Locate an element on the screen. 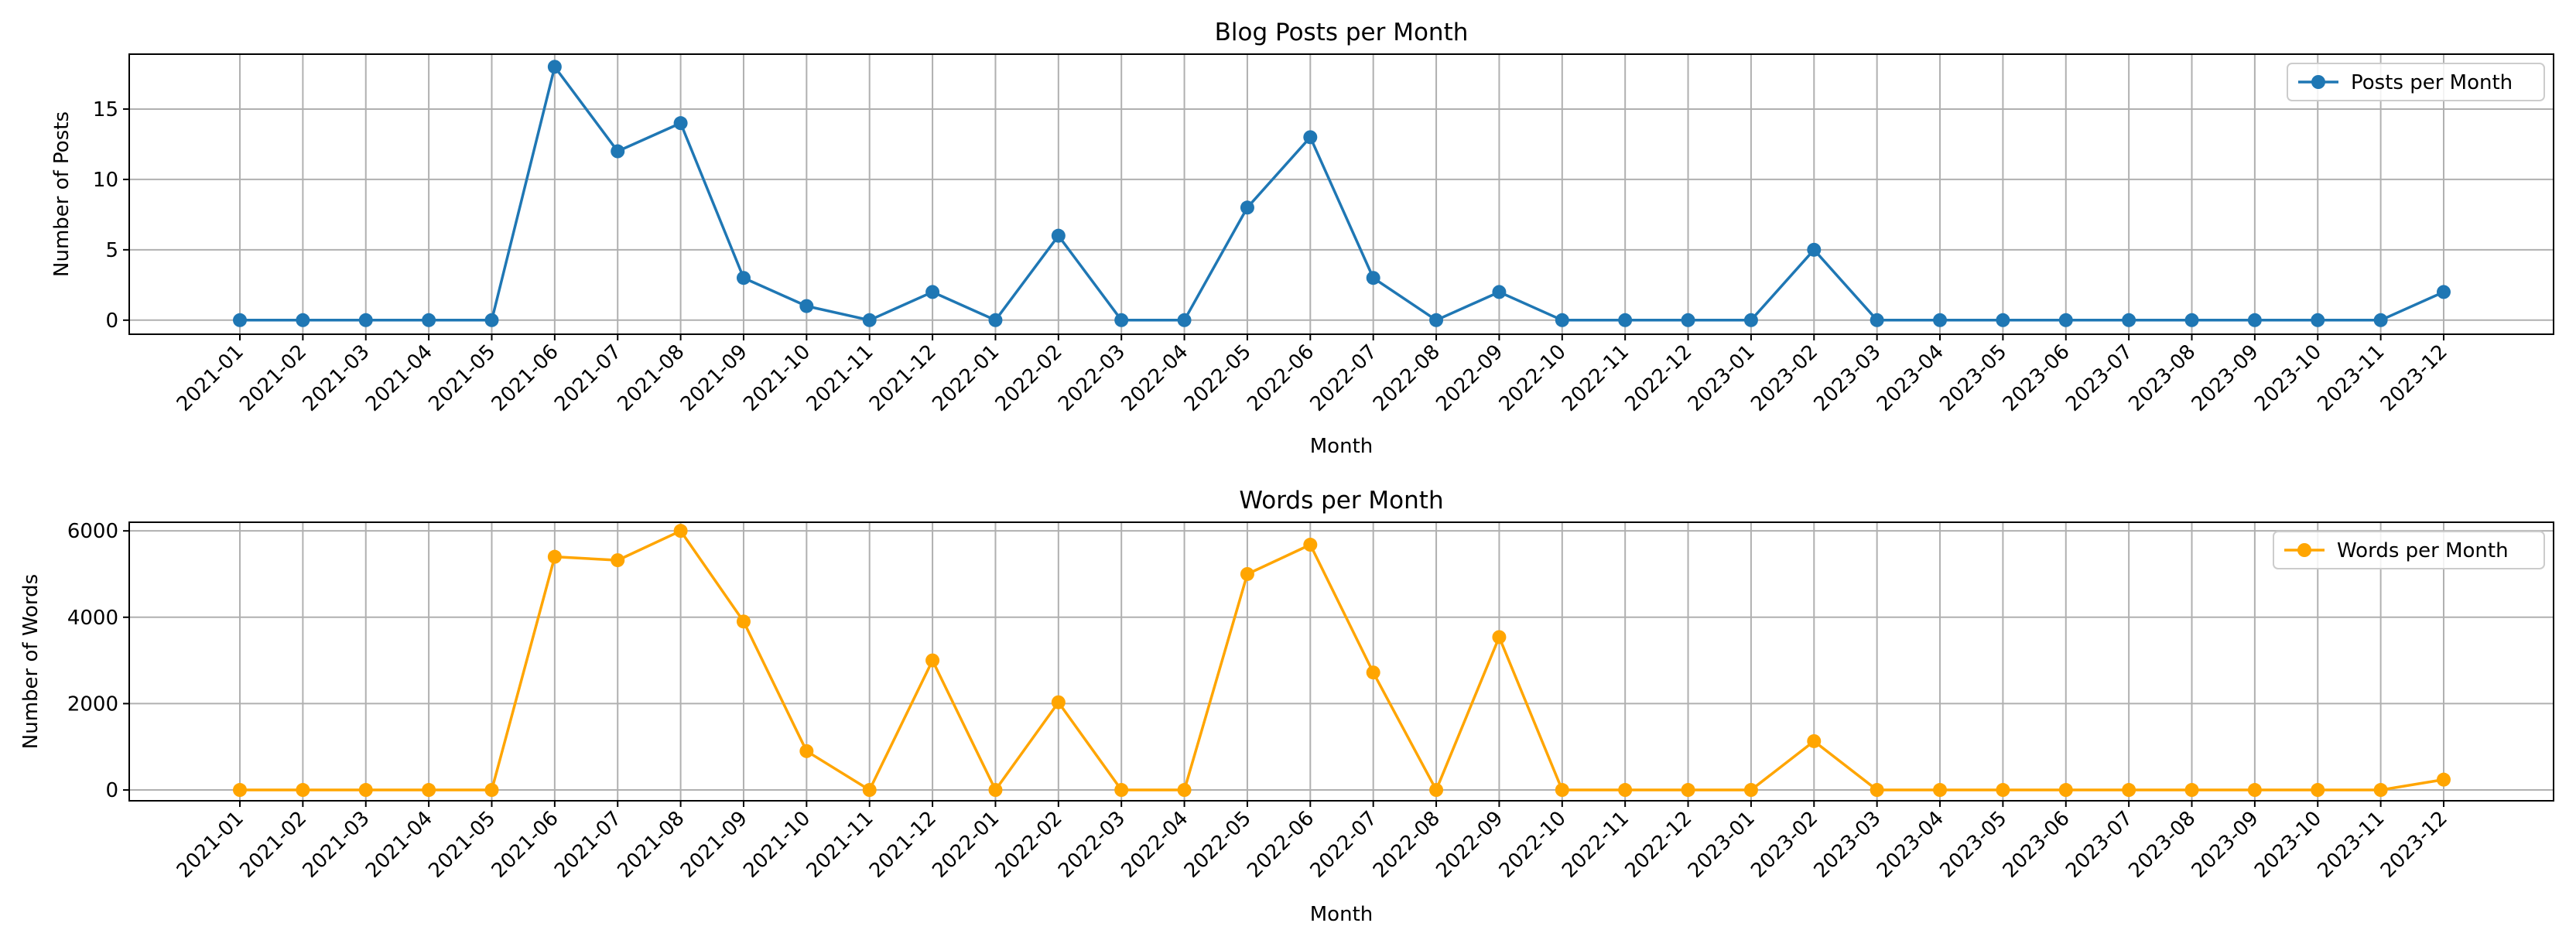 The height and width of the screenshot is (947, 2576). y-tick-label: 6000 is located at coordinates (93, 531).